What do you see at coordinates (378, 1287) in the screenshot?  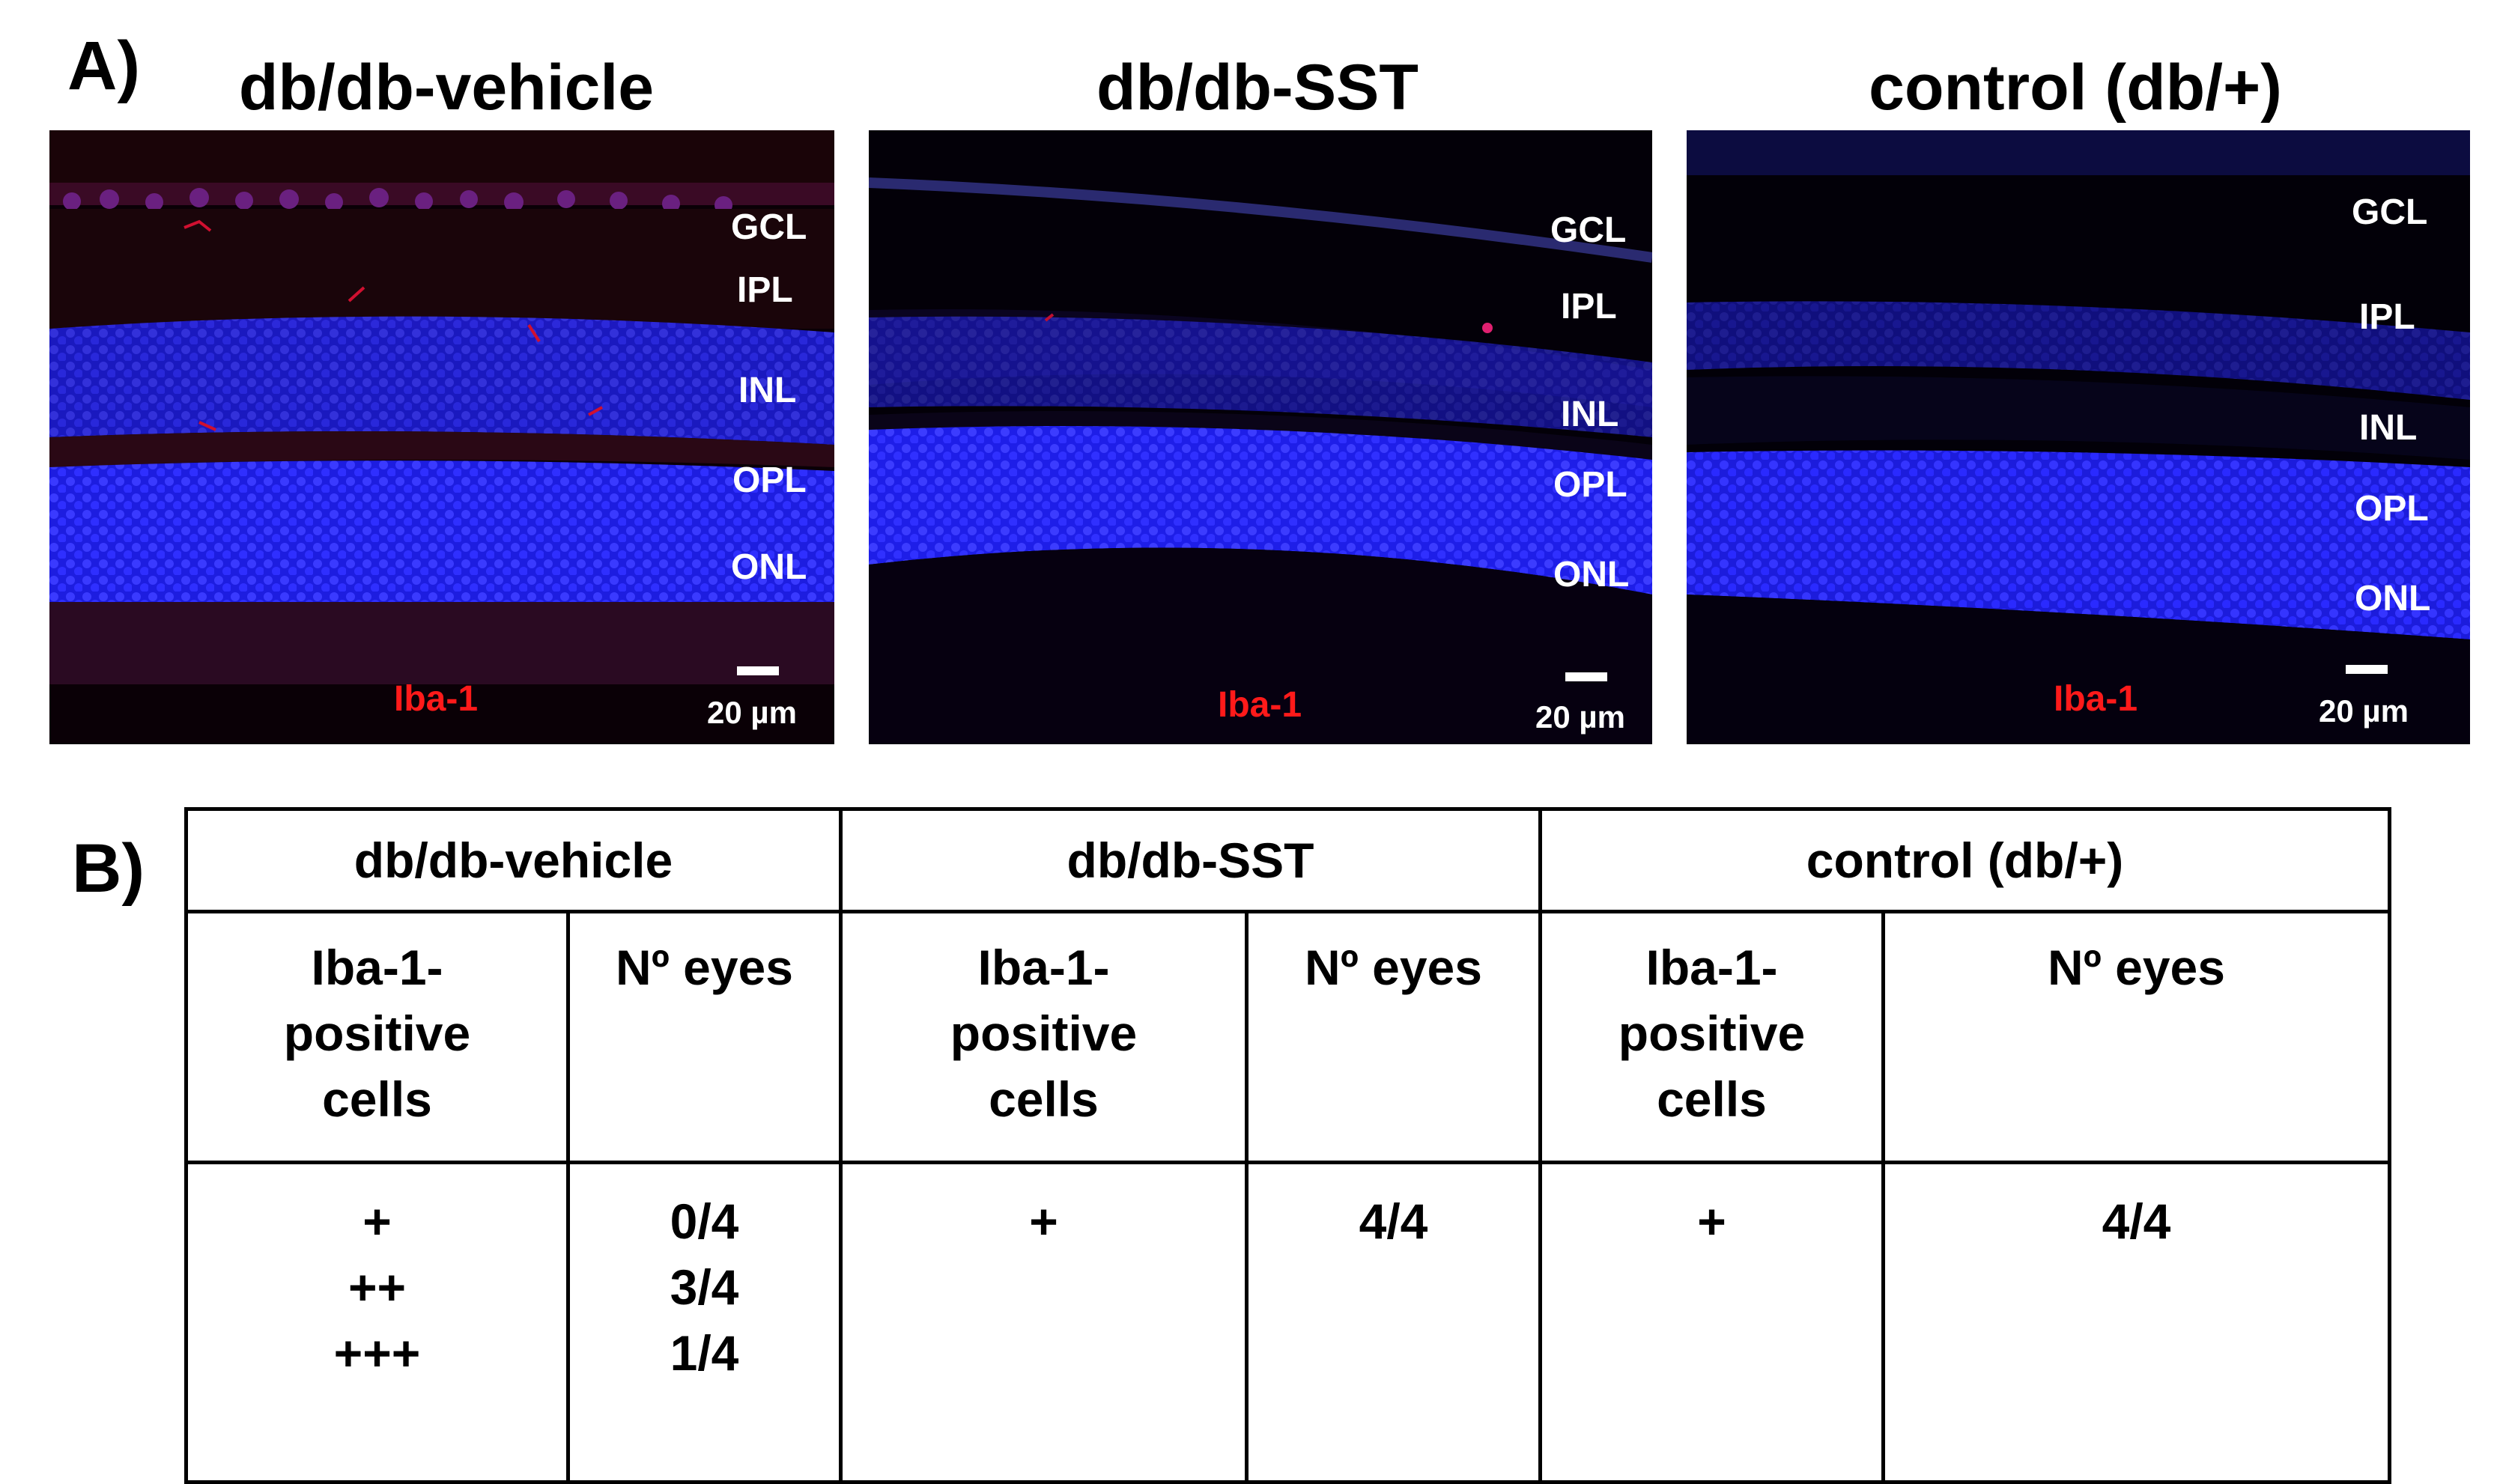 I see `cell-grade: ++` at bounding box center [378, 1287].